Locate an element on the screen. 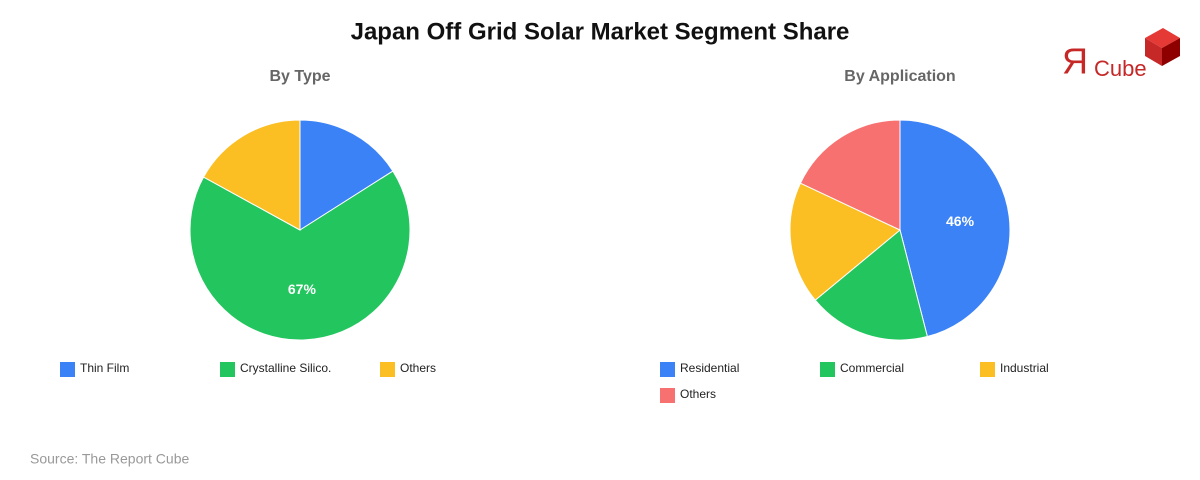  source: Source: The Report Cube is located at coordinates (109, 459).